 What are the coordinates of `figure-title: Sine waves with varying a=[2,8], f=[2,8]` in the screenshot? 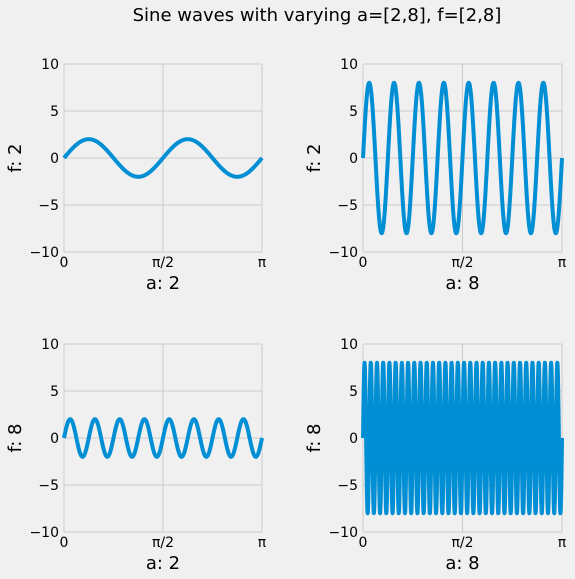 It's located at (317, 15).